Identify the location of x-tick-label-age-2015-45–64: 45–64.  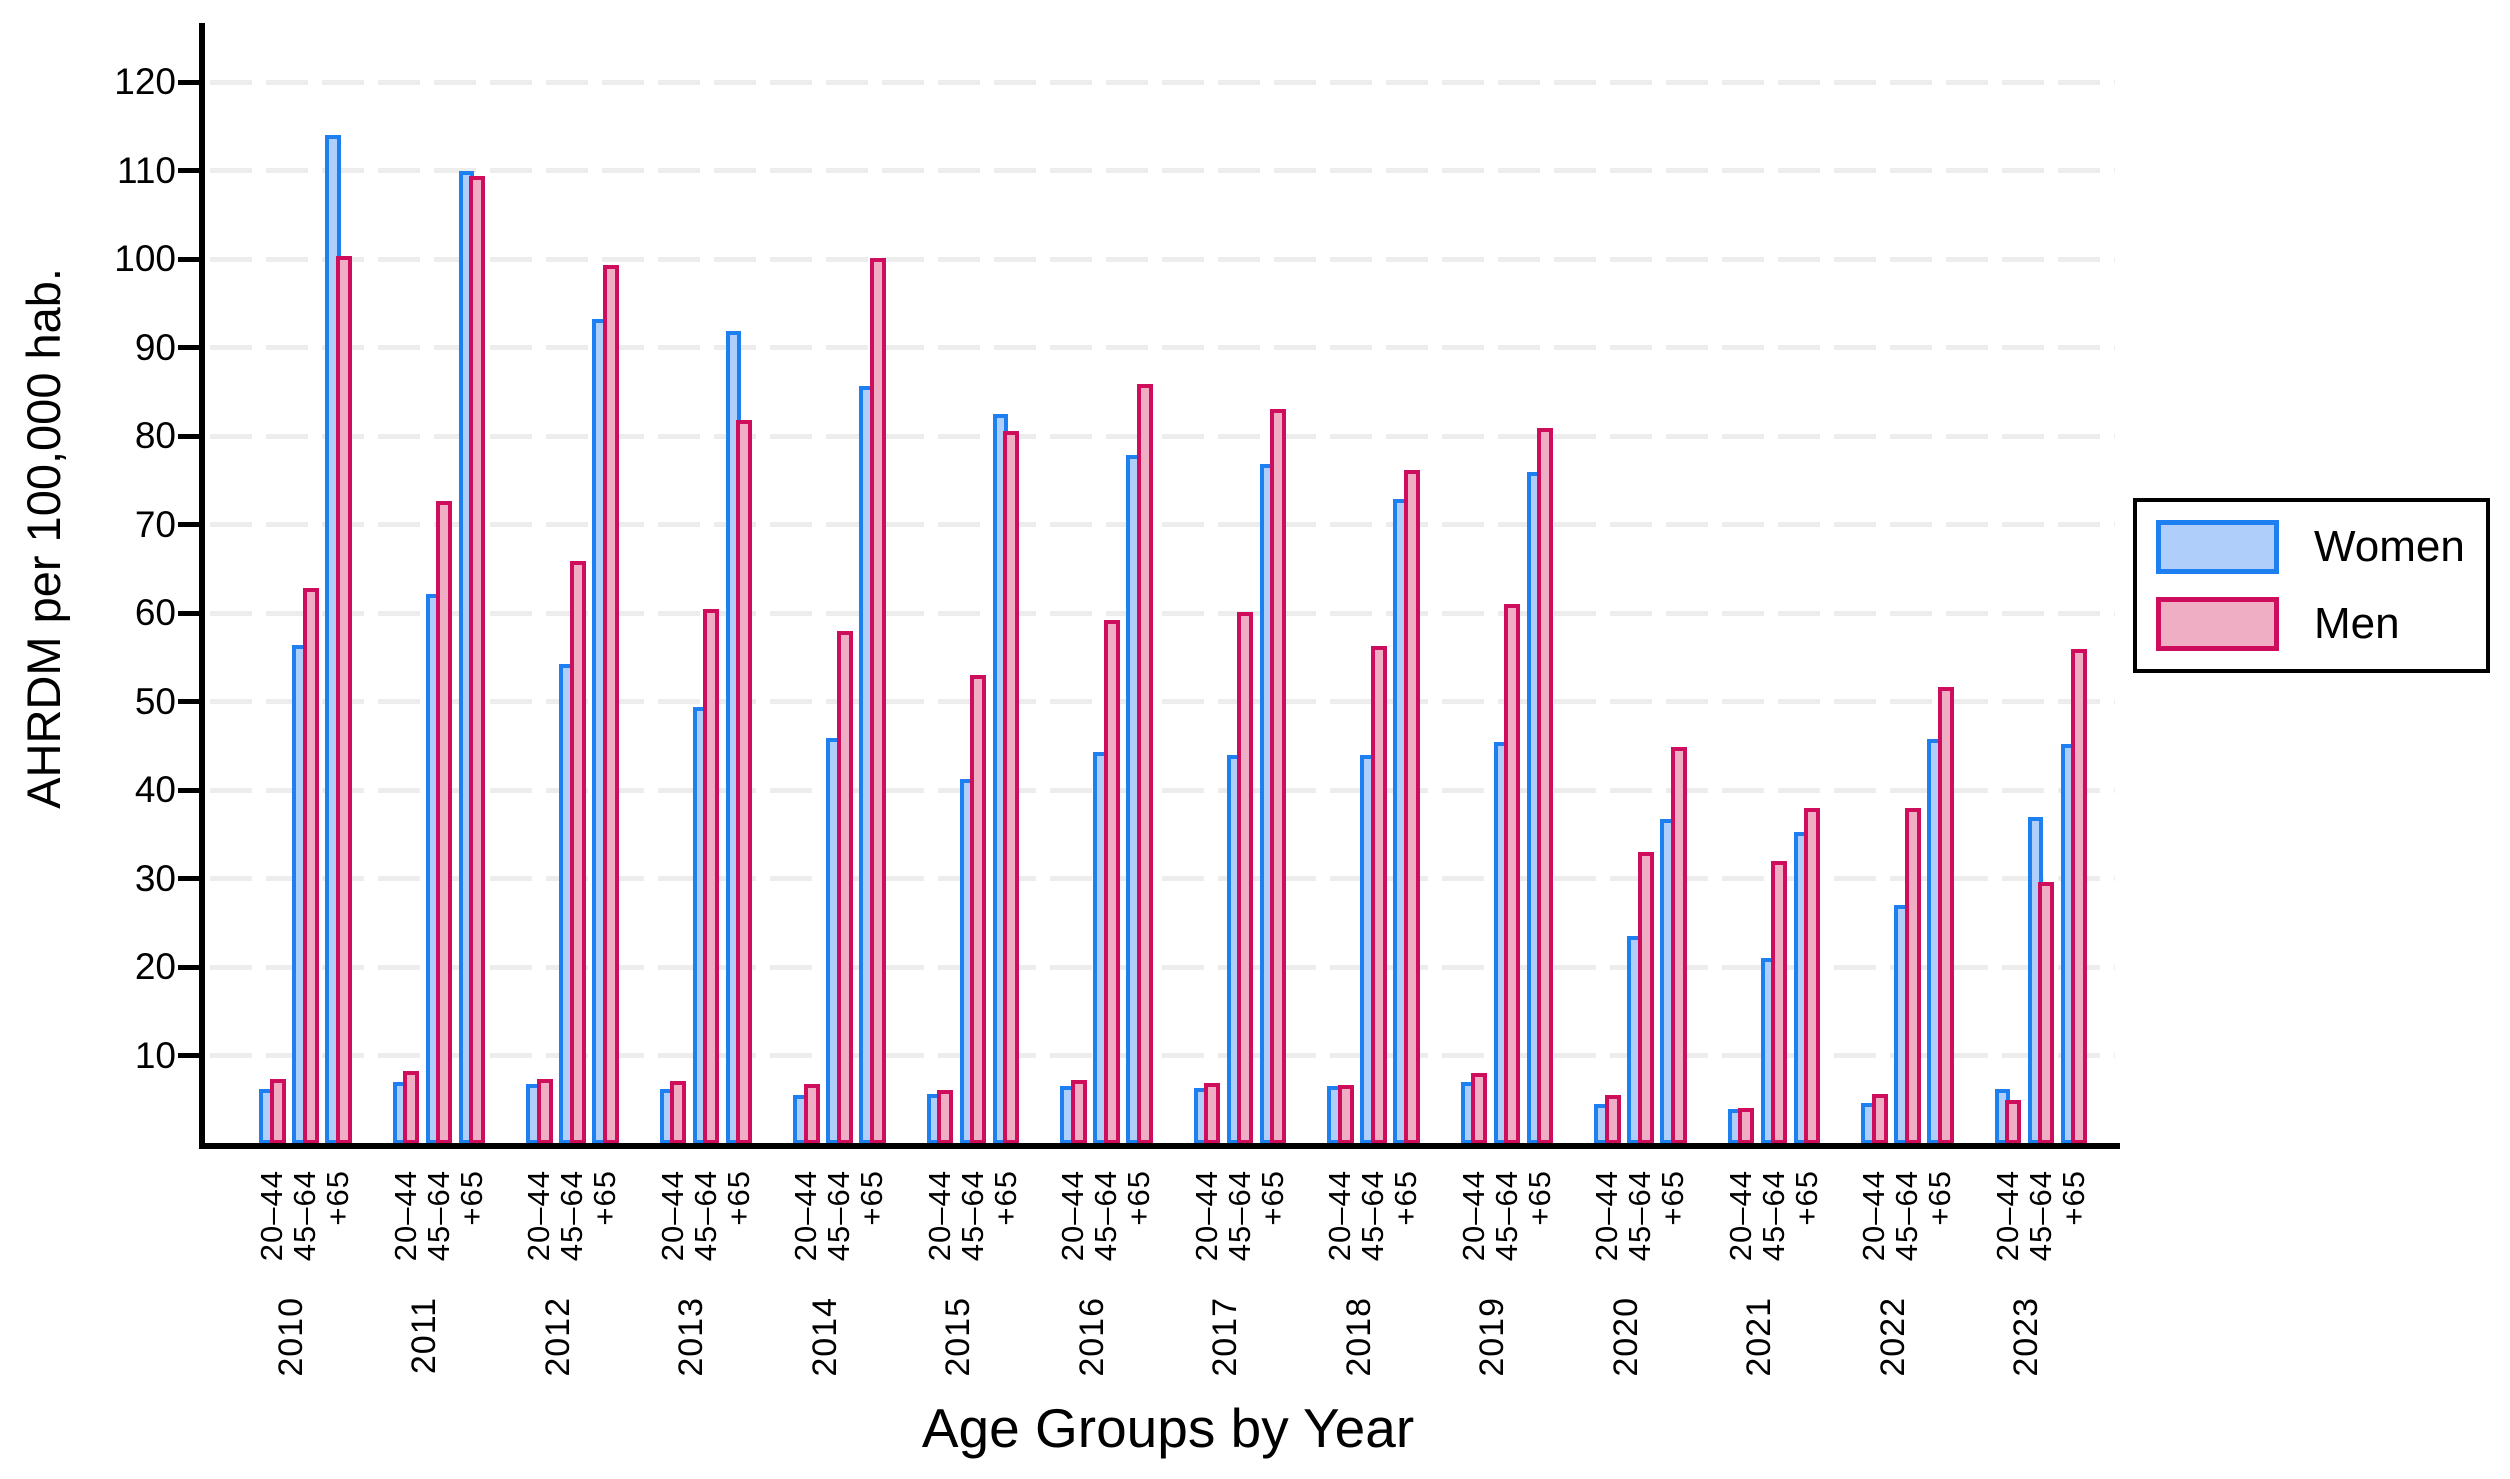
(972, 1216).